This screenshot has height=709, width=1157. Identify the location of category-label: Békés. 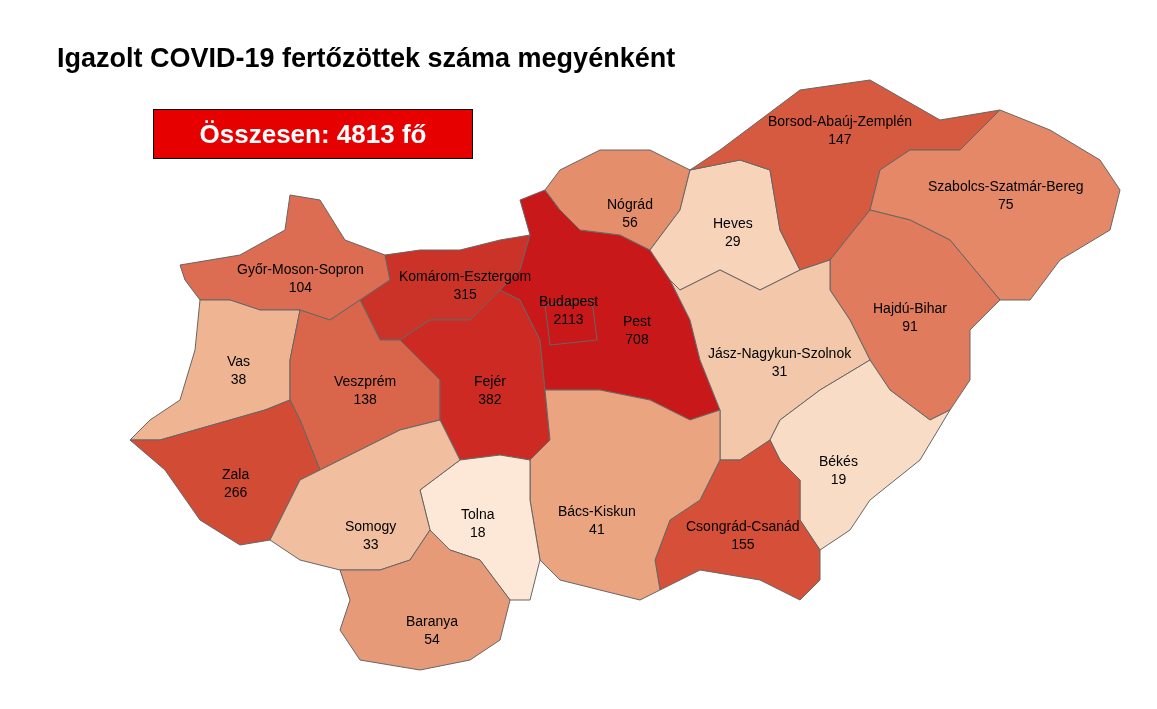
(838, 461).